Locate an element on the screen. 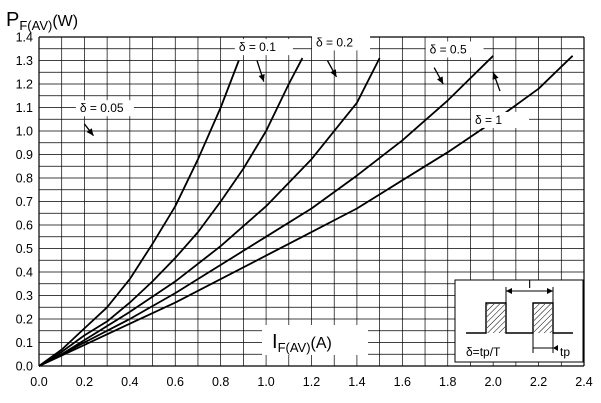 This screenshot has width=601, height=403. duty-cycle-inset: T tp δ=tp/T is located at coordinates (519, 320).